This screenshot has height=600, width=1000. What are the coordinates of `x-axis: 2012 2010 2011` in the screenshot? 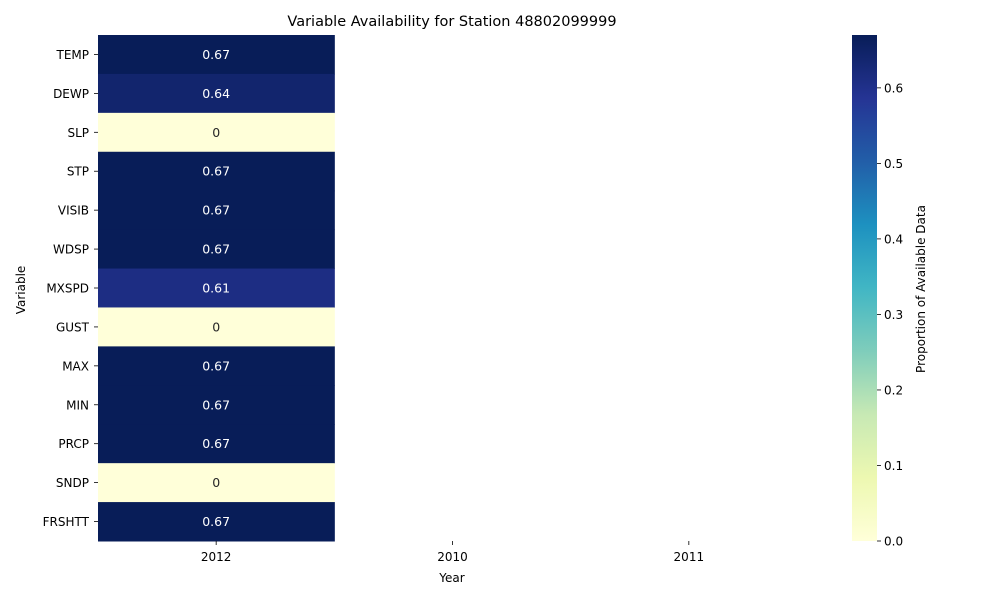 It's located at (452, 552).